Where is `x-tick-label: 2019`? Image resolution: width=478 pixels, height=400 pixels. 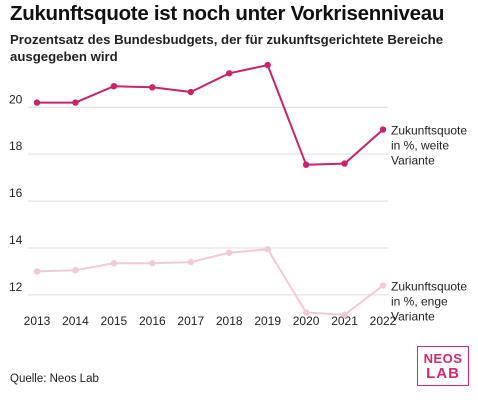 x-tick-label: 2019 is located at coordinates (267, 321).